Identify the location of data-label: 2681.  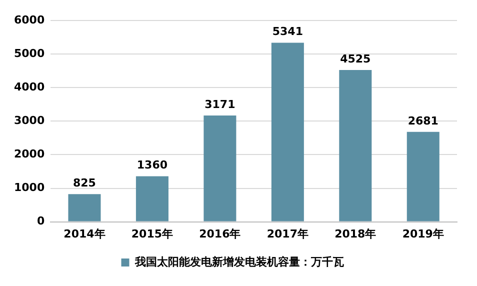
(423, 121).